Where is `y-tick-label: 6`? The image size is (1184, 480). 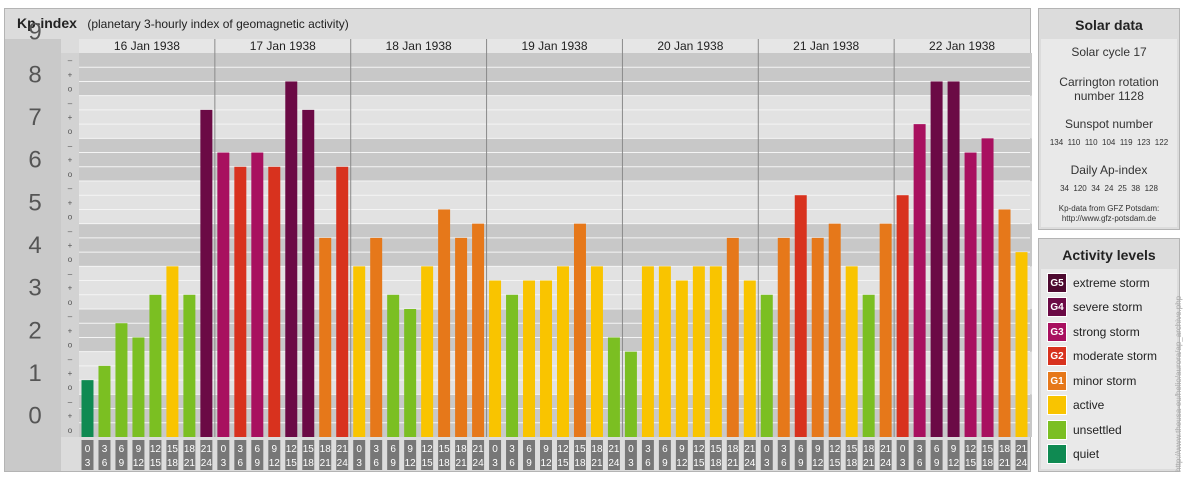 y-tick-label: 6 is located at coordinates (34, 160).